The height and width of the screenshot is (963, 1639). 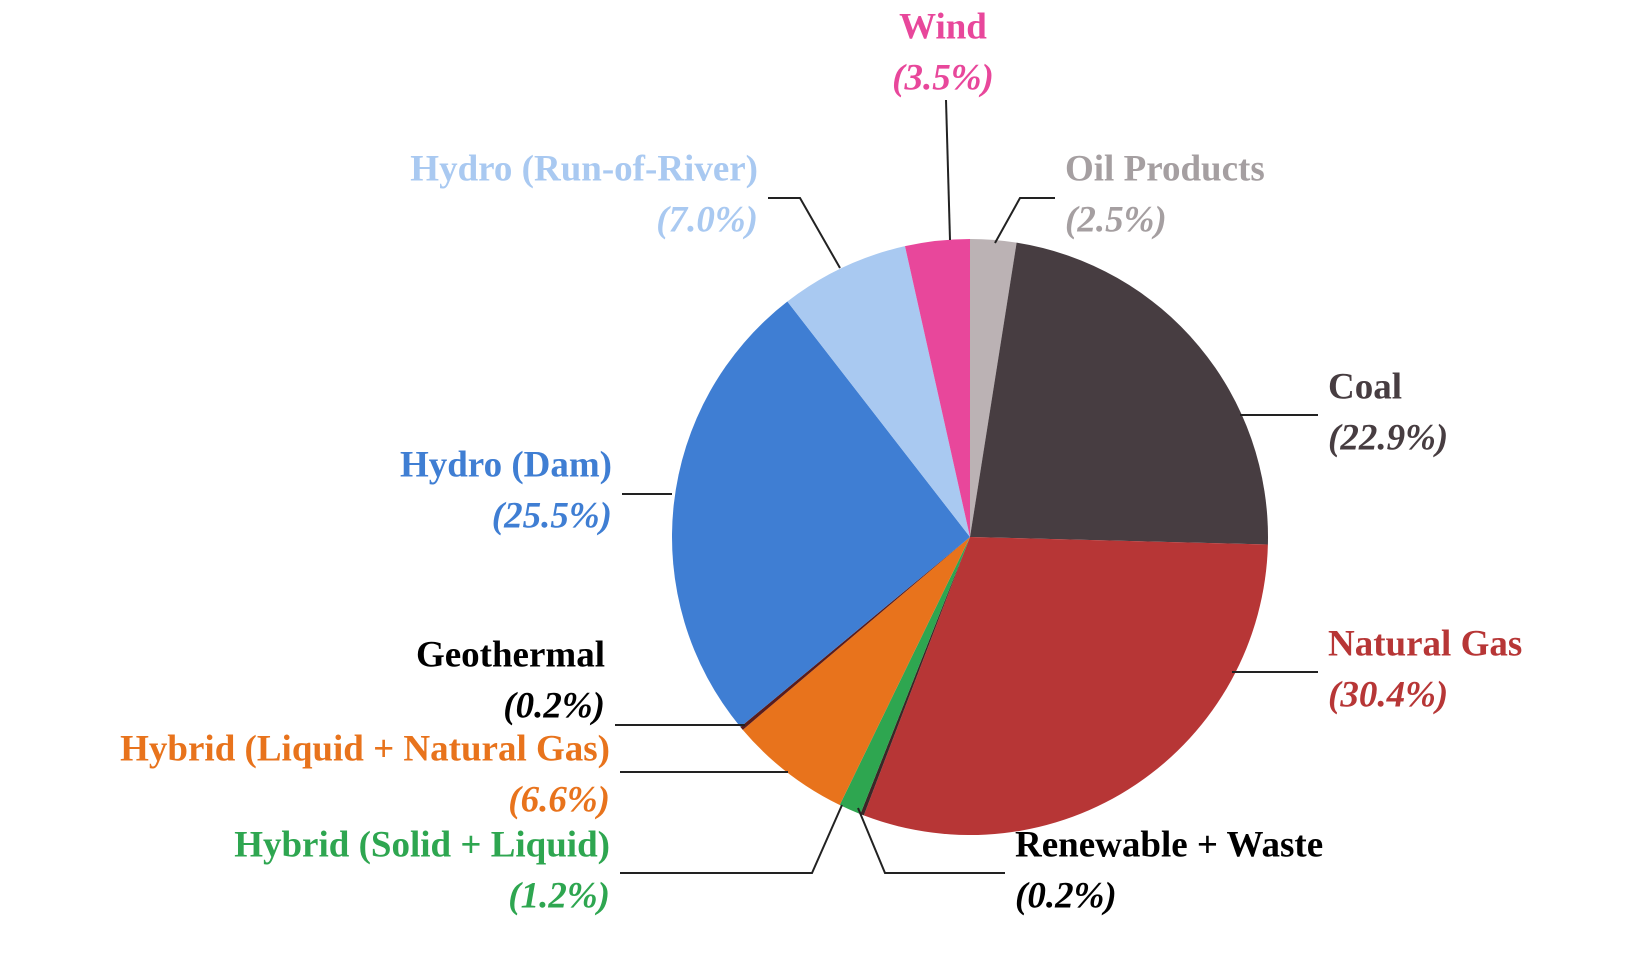 What do you see at coordinates (1169, 844) in the screenshot?
I see `slice-label: Renewable + Waste` at bounding box center [1169, 844].